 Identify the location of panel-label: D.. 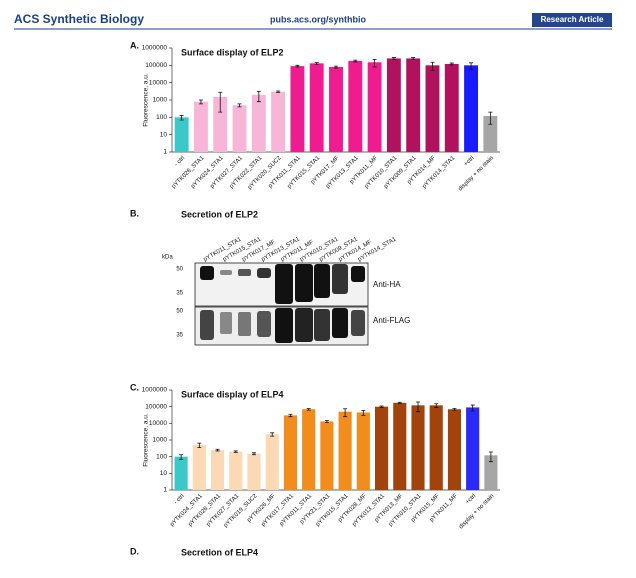
(134, 551).